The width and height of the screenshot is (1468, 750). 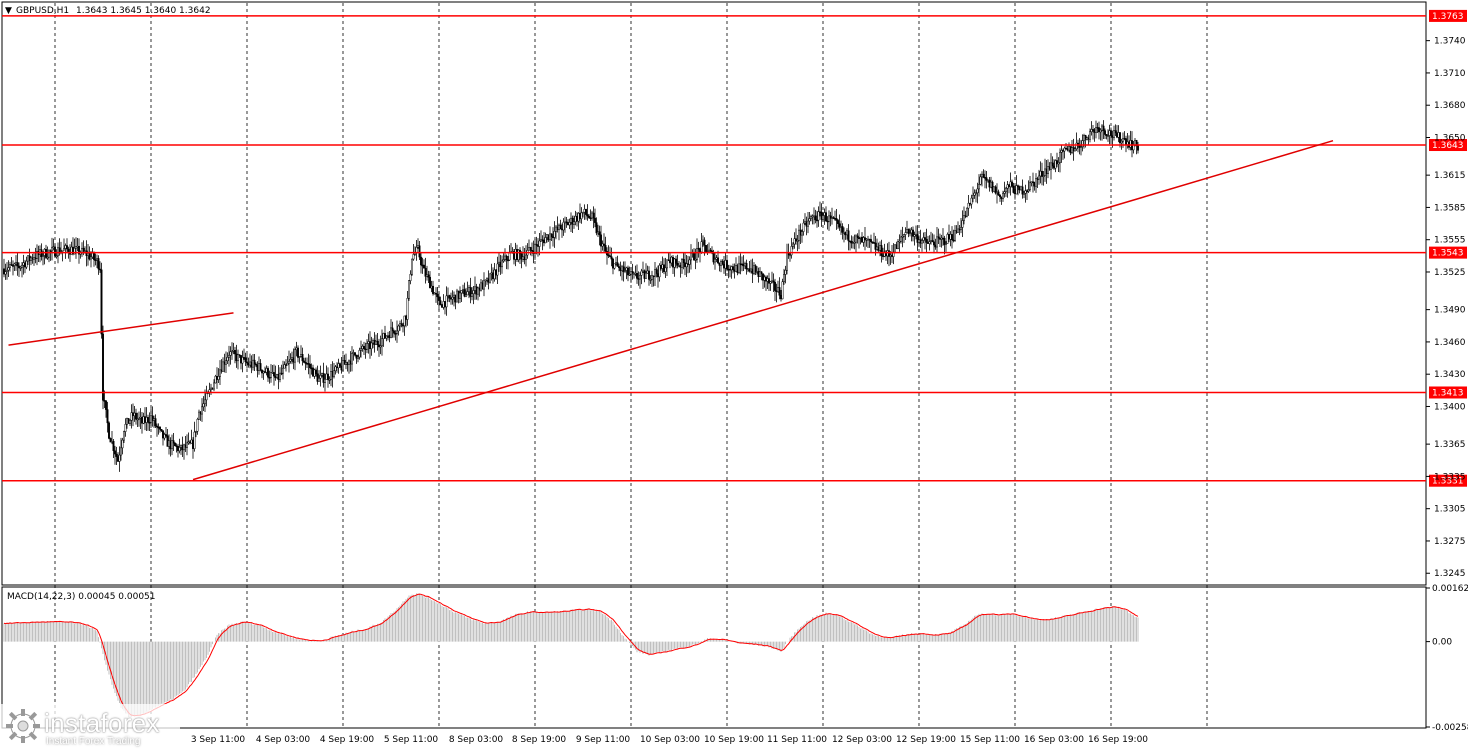 What do you see at coordinates (8, 11) in the screenshot?
I see `symbol-arrow-icon: ▼` at bounding box center [8, 11].